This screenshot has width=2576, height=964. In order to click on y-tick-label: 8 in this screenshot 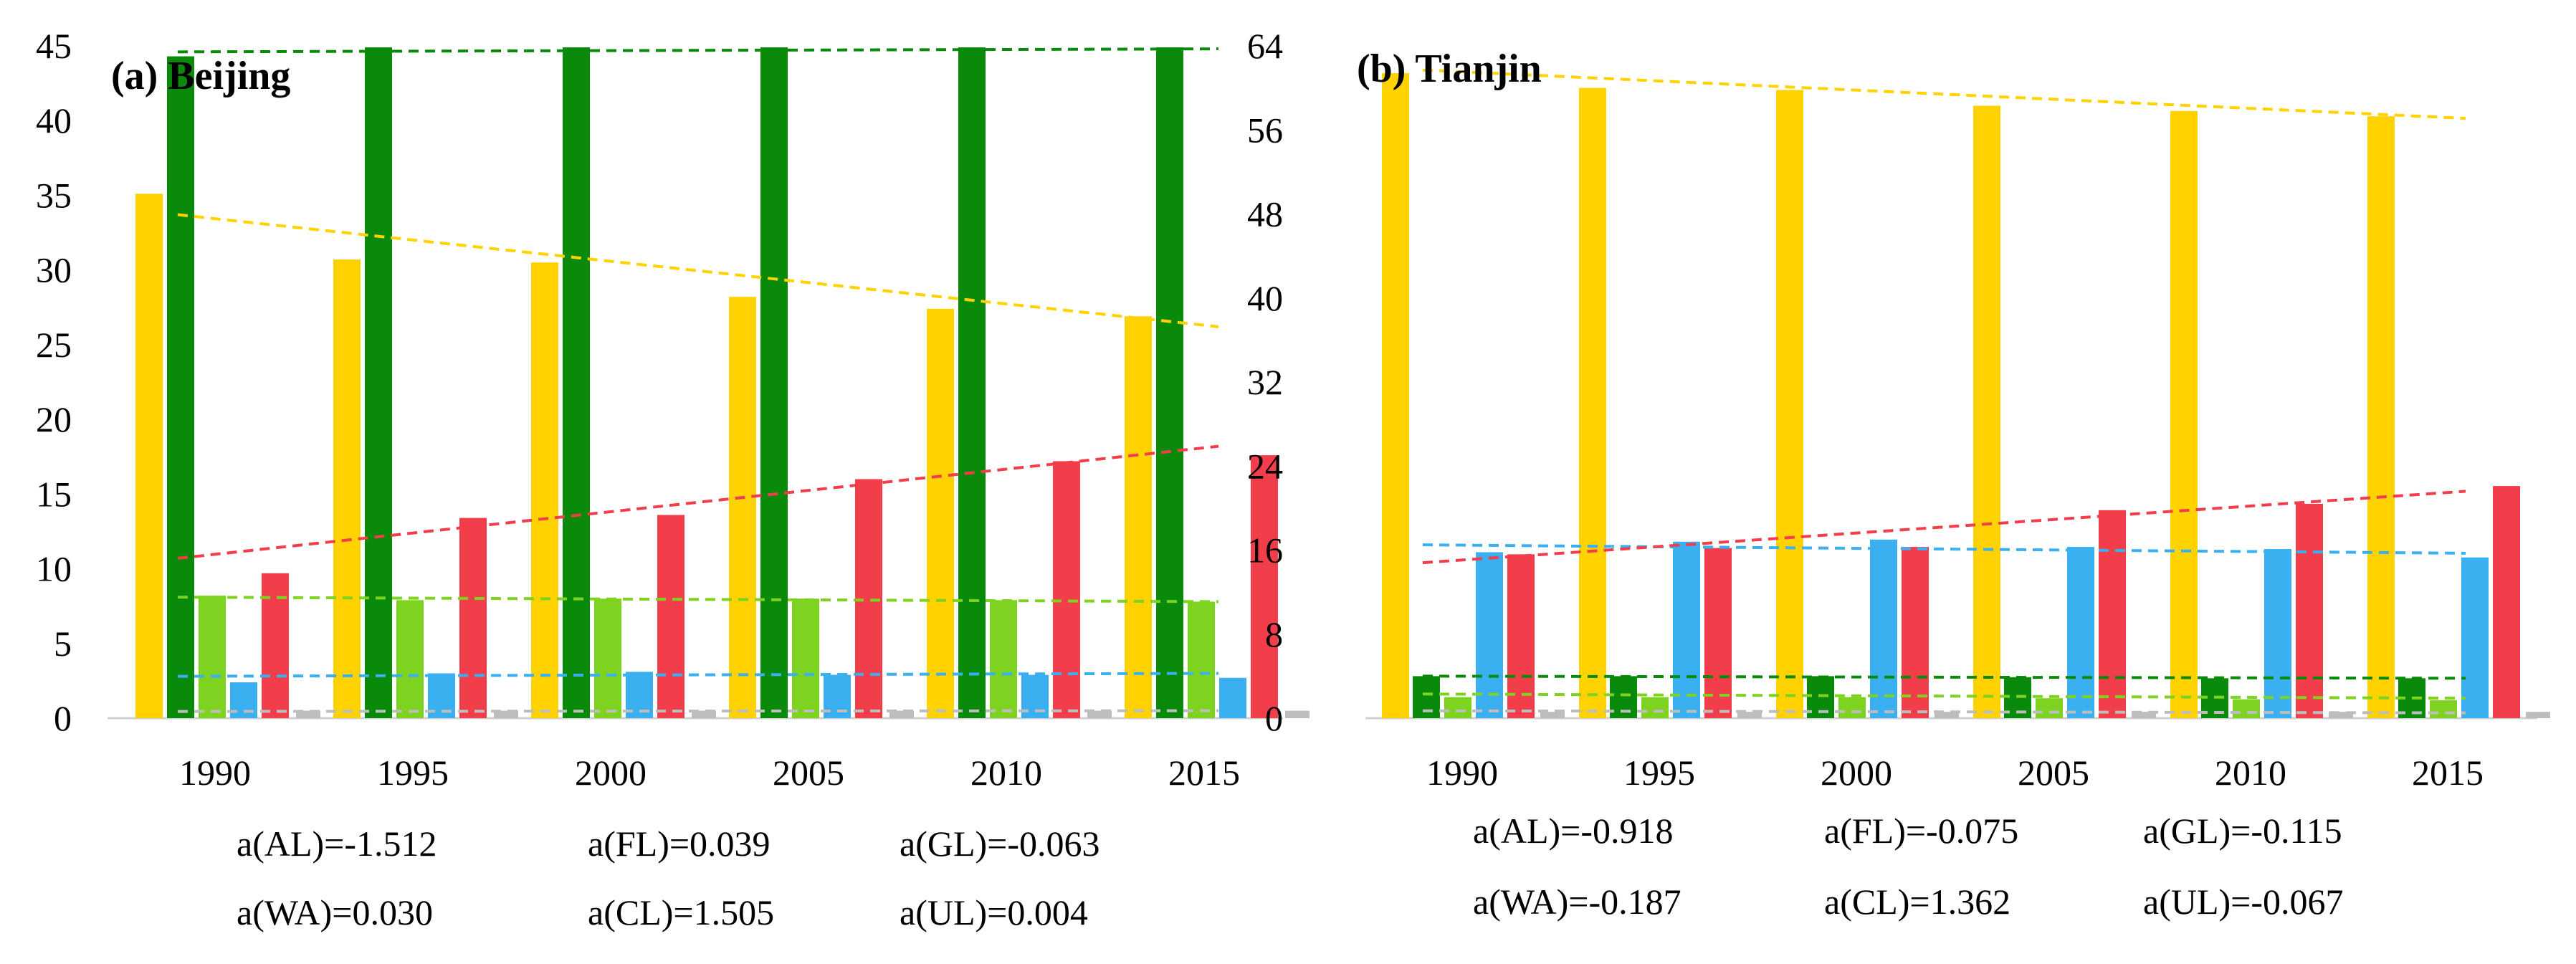, I will do `click(1274, 634)`.